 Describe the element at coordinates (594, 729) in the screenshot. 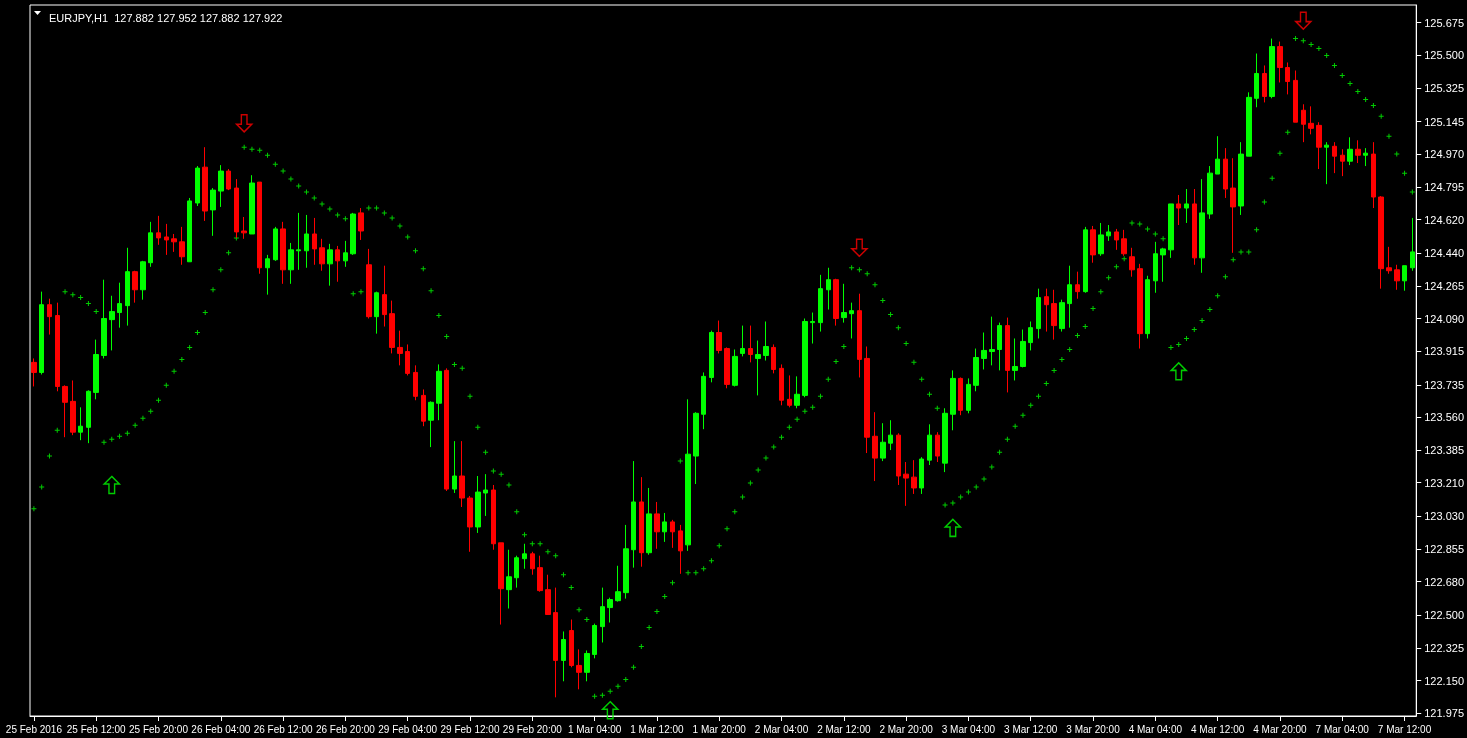

I see `x-tick-label: 1 Mar 04:00` at that location.